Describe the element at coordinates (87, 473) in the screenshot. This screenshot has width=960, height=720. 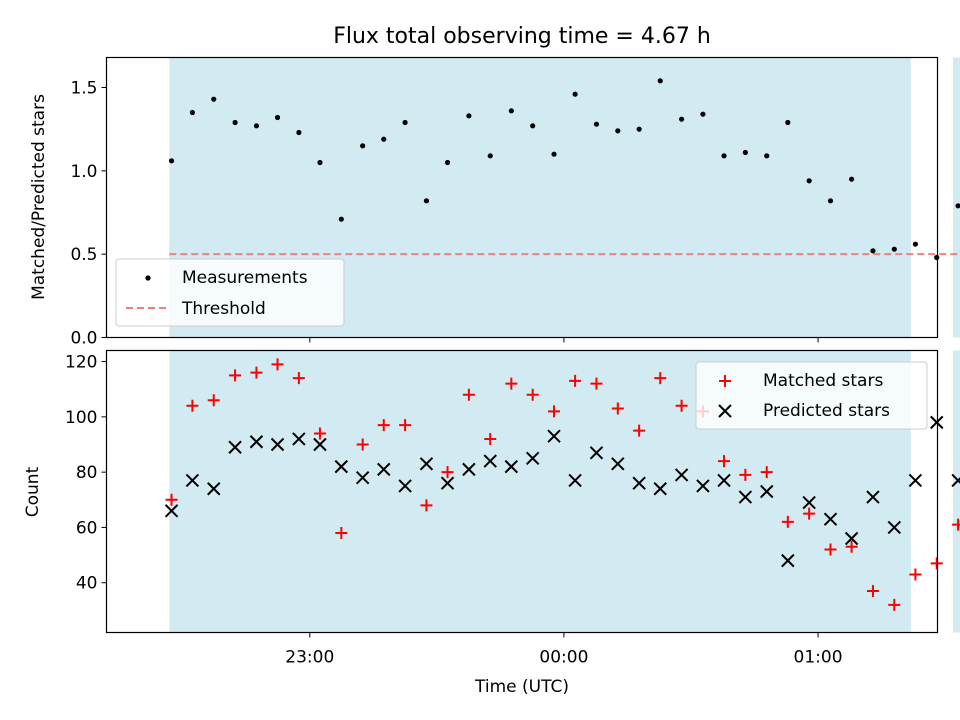
I see `bottom-y-tick-label: 80` at that location.